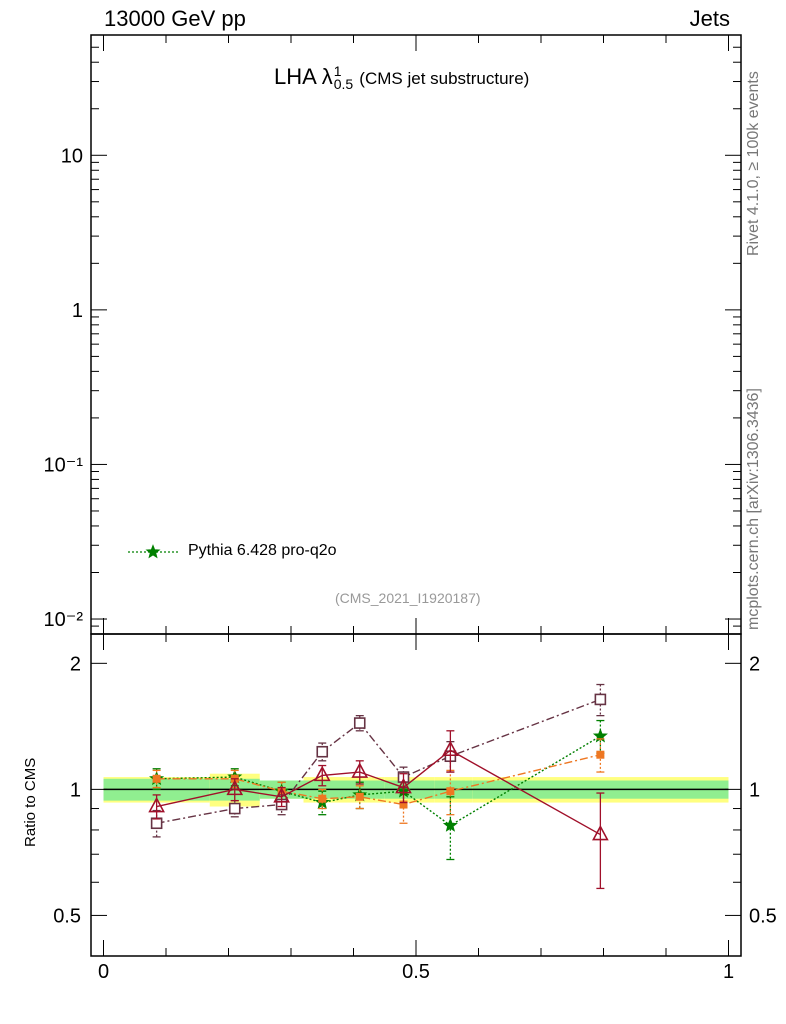  I want to click on observable-title: LHA λ 1 0.5 (CMS jet substructure), so click(401, 77).